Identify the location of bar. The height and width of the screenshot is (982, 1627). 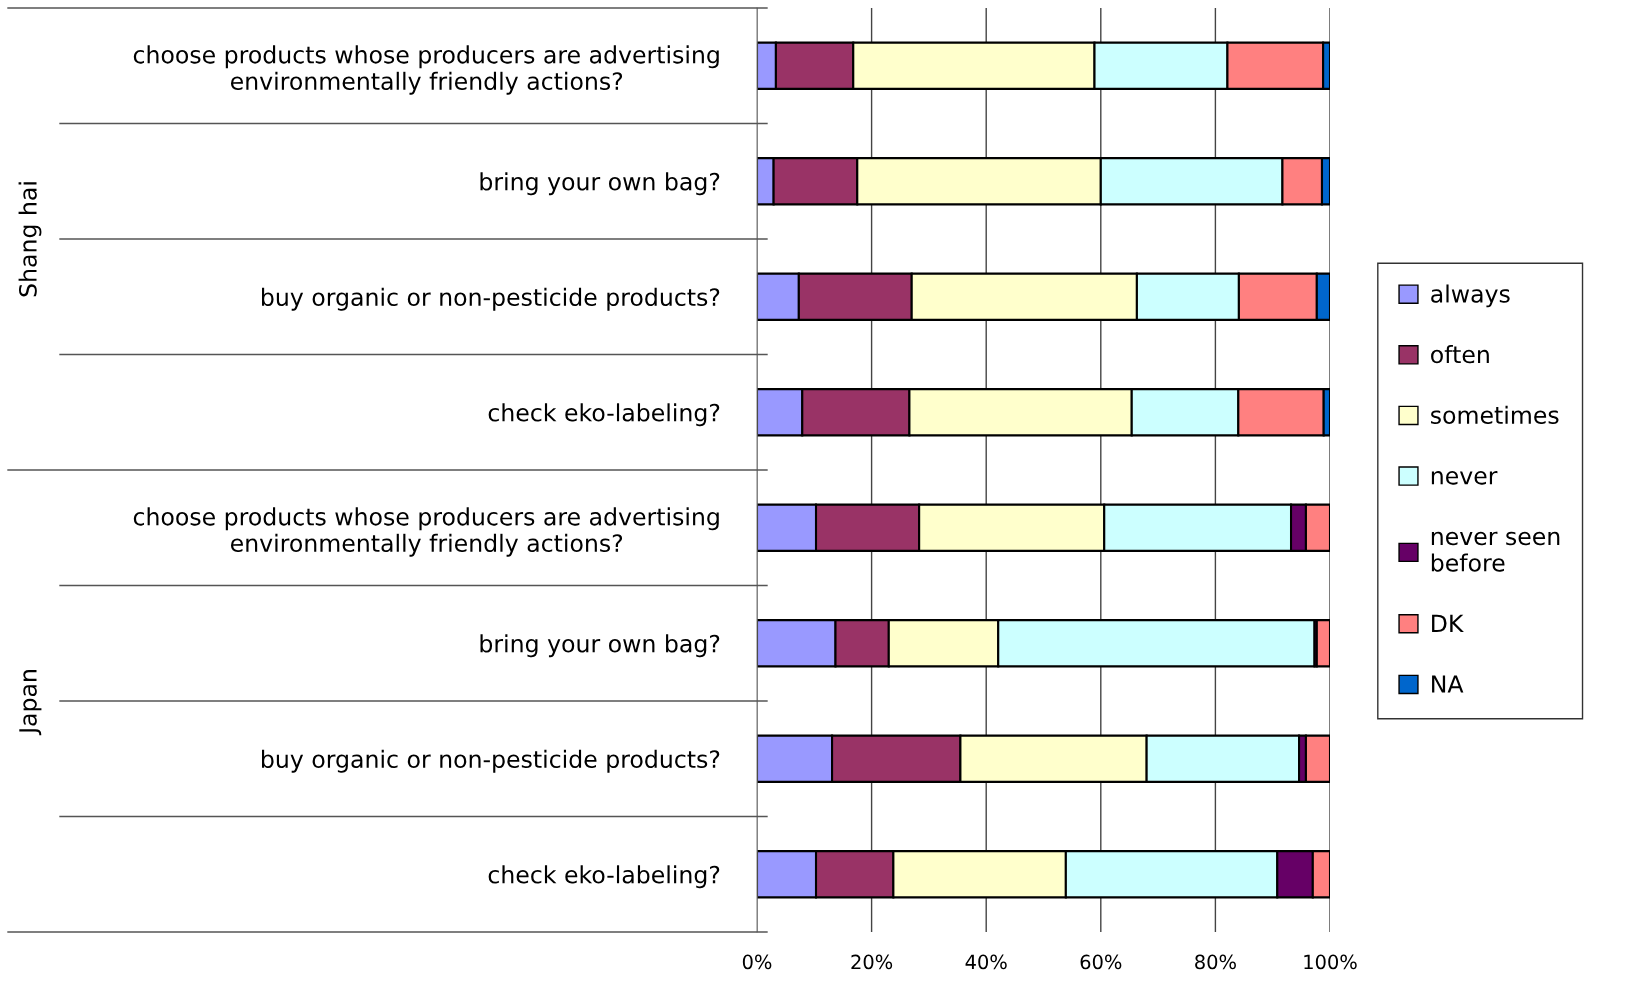
(1322, 643).